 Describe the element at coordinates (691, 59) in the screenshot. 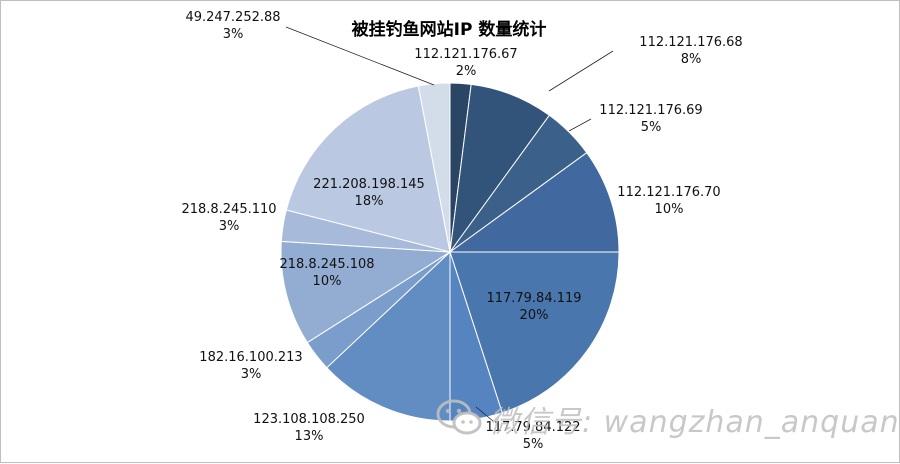

I see `slice-percent: 8%` at that location.